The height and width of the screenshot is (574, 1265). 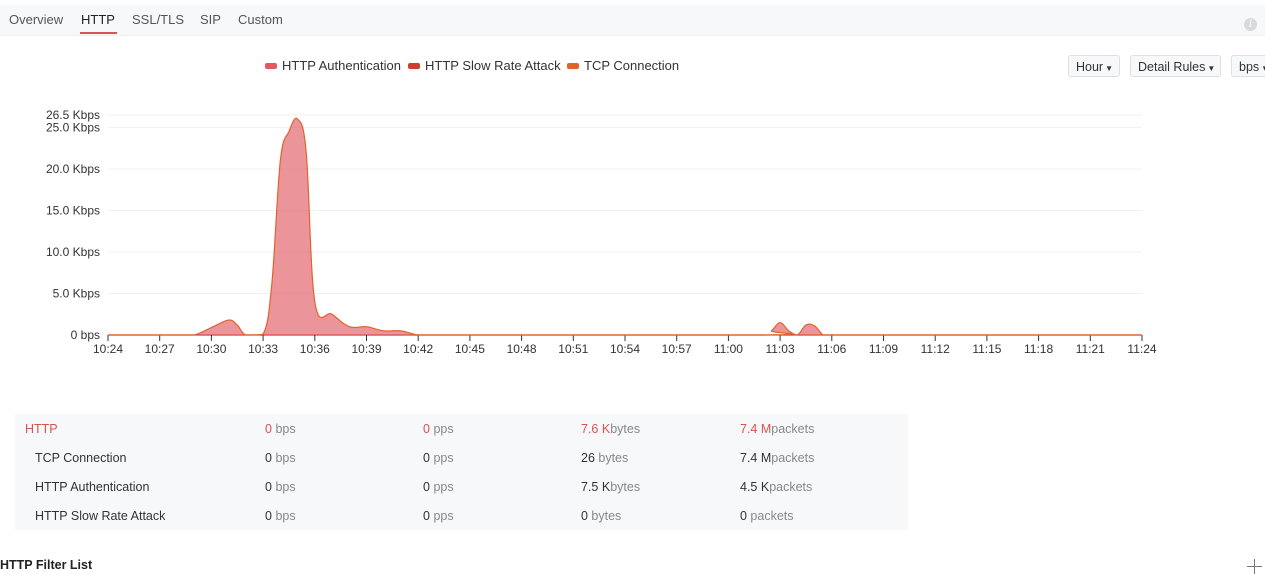 I want to click on legend-item-http-slow-rate-attack: HTTP Slow Rate Attack, so click(x=484, y=65).